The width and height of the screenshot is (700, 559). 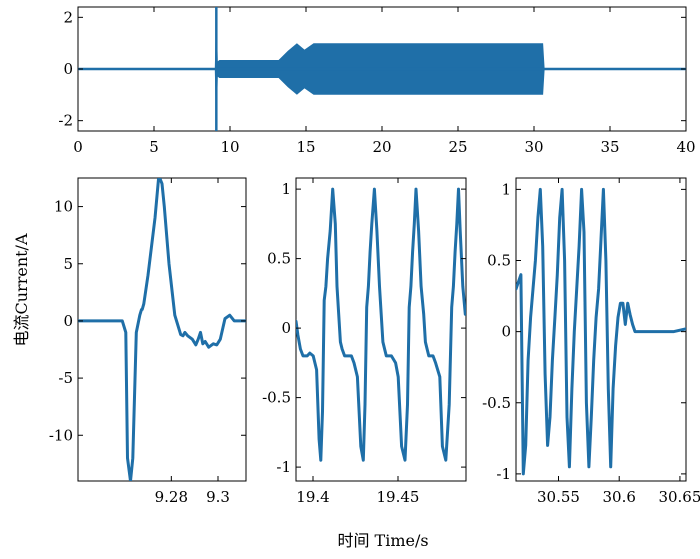 What do you see at coordinates (65, 121) in the screenshot?
I see `y-tick-label: -2` at bounding box center [65, 121].